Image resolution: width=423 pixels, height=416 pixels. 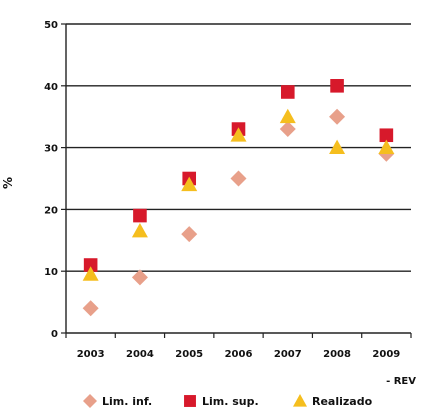 I want to click on marker-triangle-2005, so click(x=189, y=184).